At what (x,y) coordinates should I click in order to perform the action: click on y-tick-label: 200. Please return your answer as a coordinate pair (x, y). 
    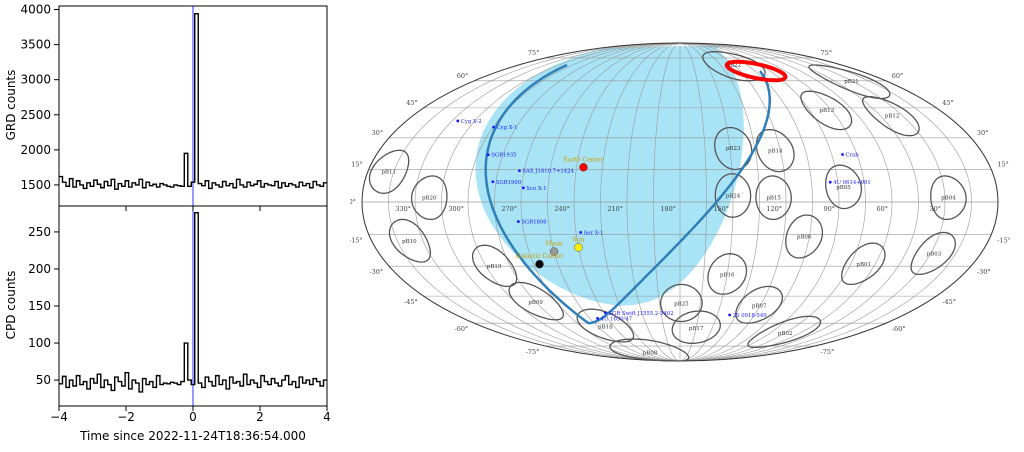
    Looking at the image, I should click on (39, 269).